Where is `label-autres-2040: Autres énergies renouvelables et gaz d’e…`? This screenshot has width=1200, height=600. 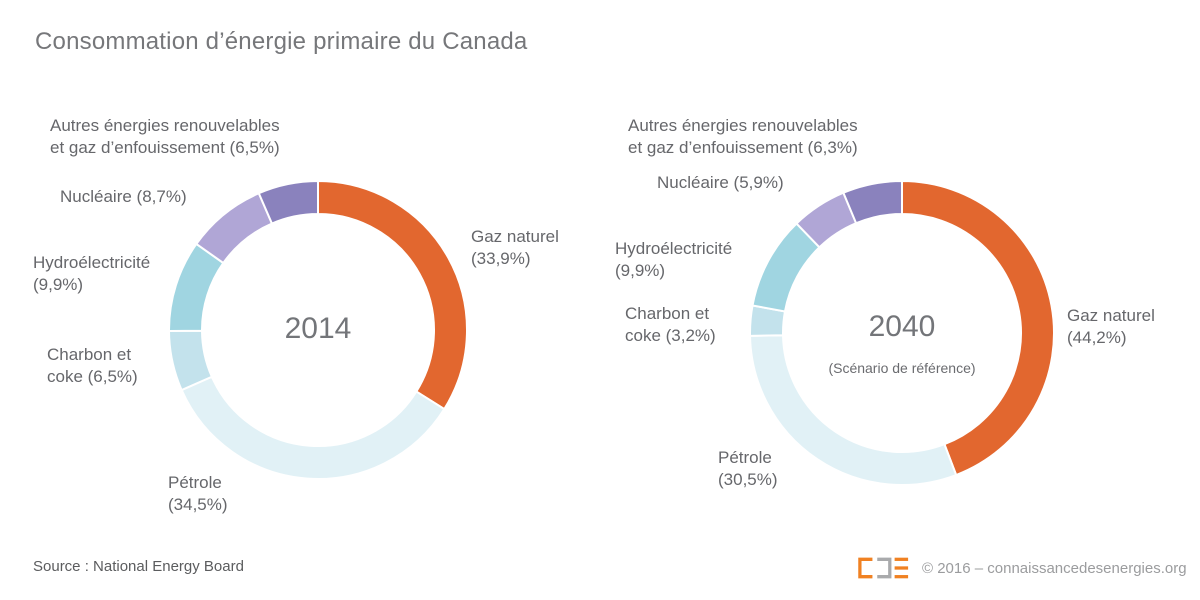
label-autres-2040: Autres énergies renouvelables et gaz d’e… is located at coordinates (743, 137).